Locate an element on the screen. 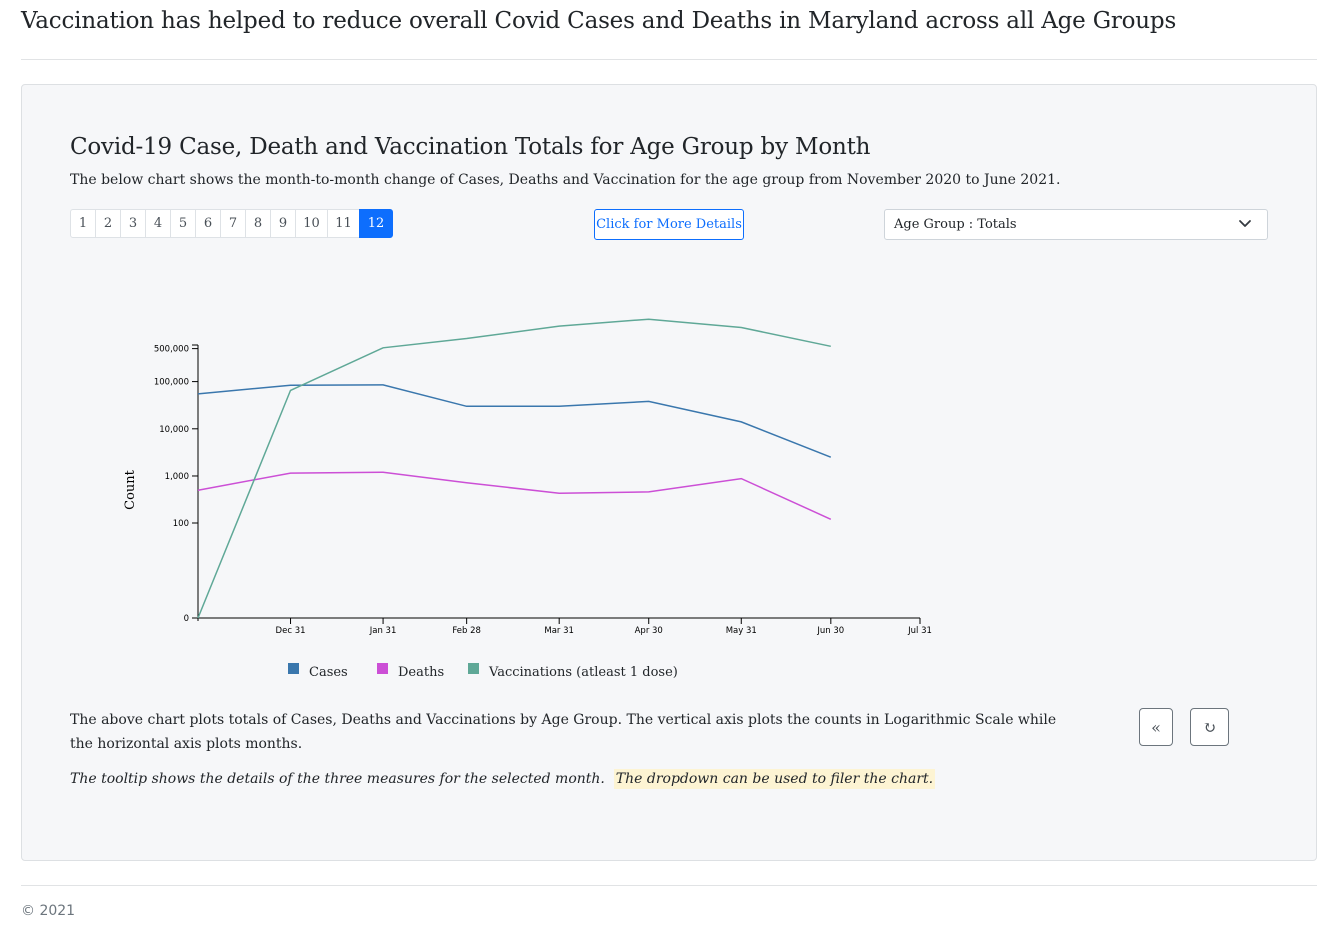 The height and width of the screenshot is (936, 1344). page-link-5: 5 is located at coordinates (183, 223).